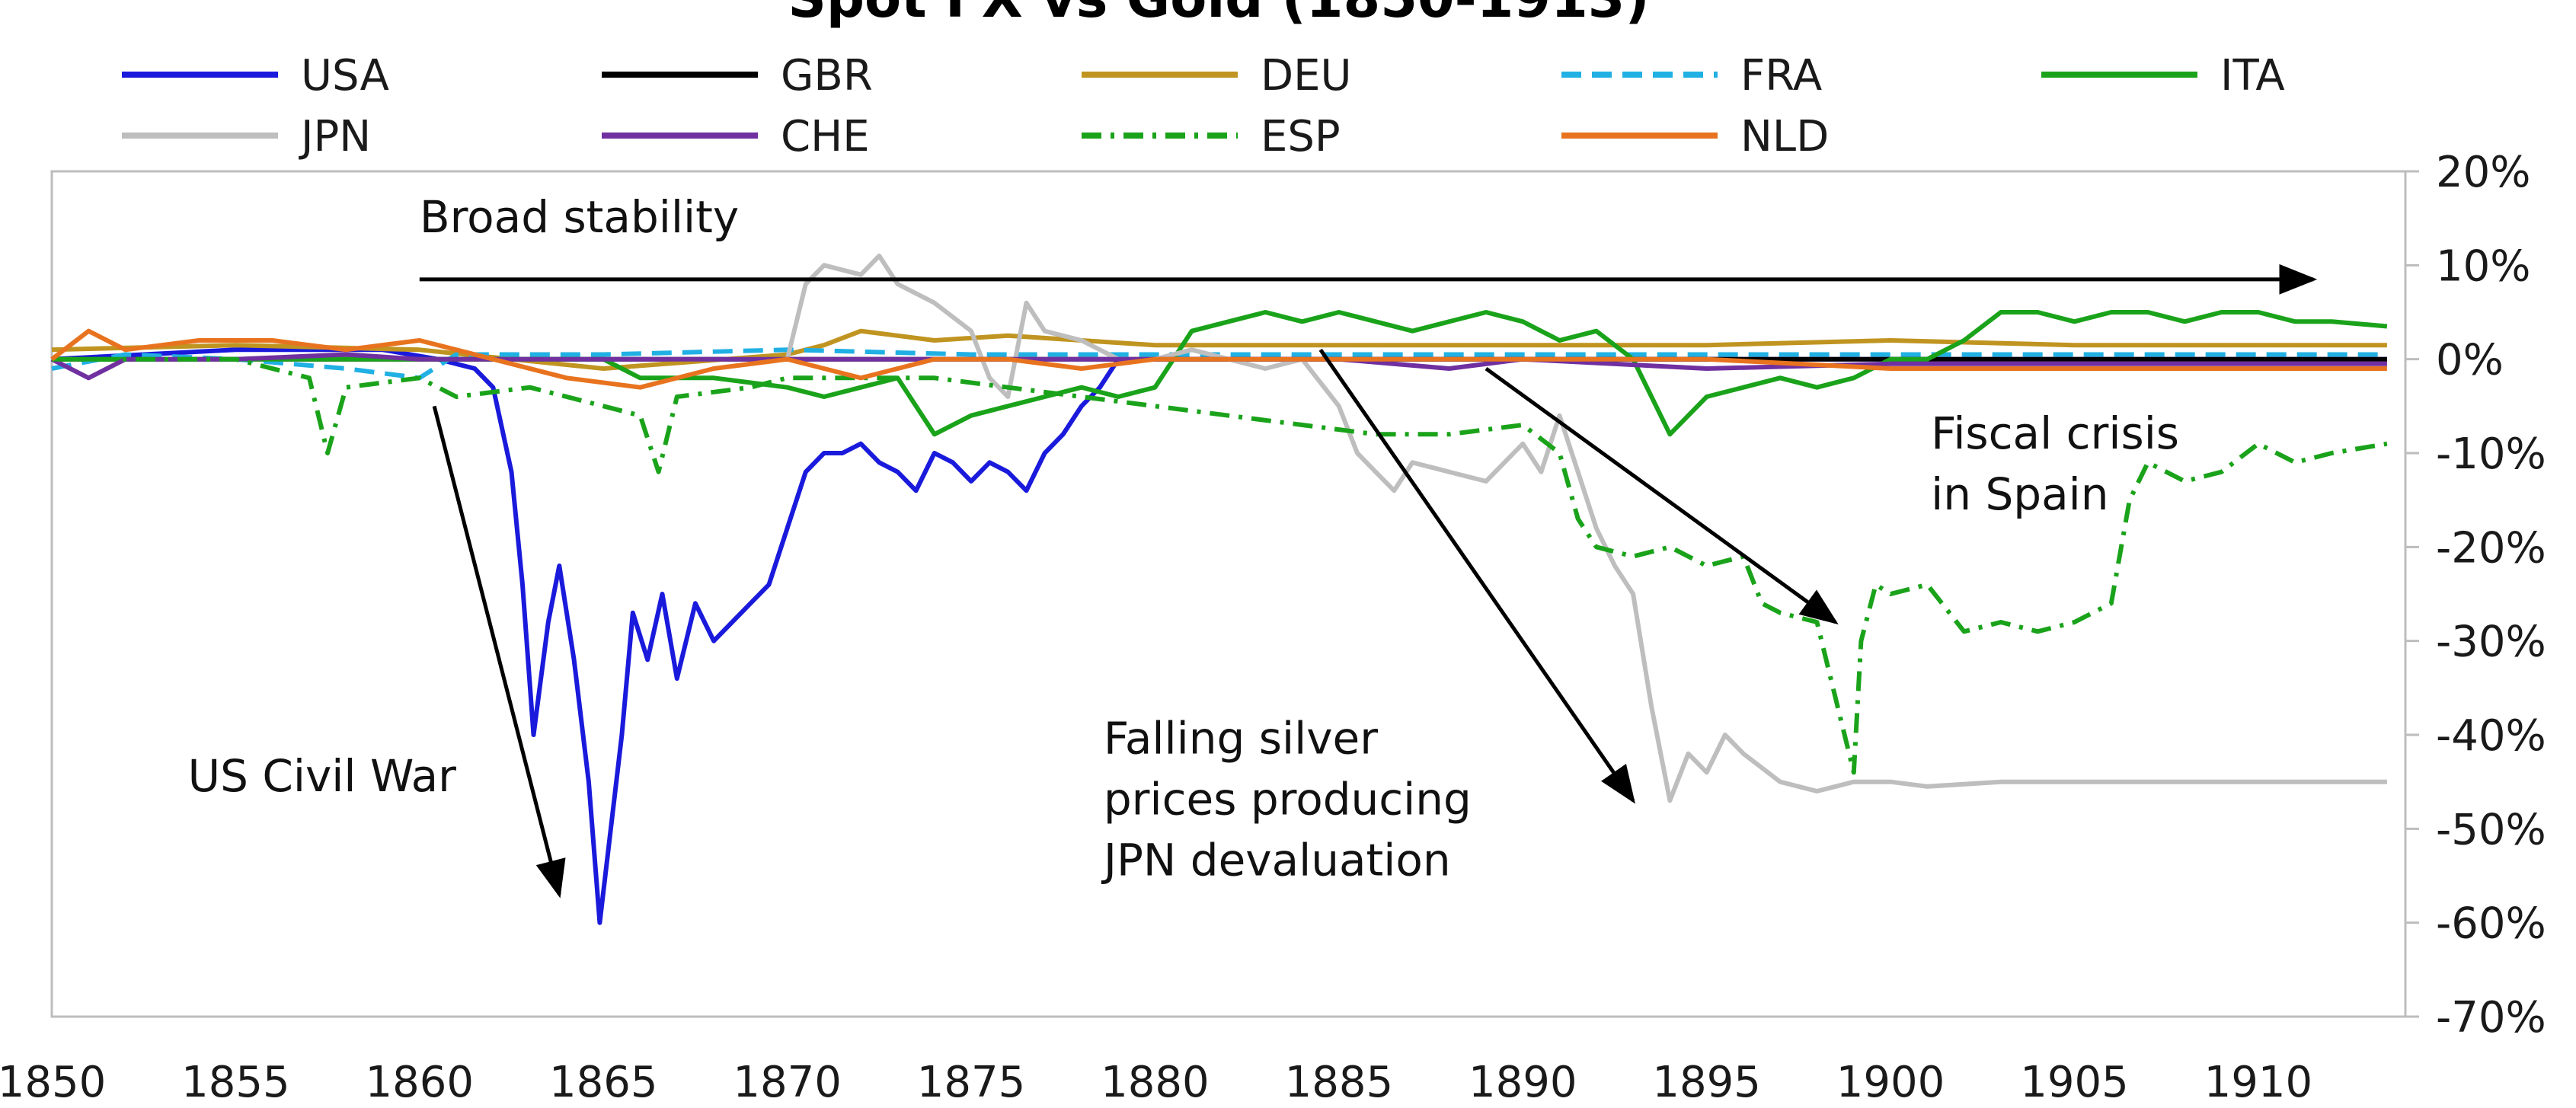 The height and width of the screenshot is (1108, 2576). I want to click on y-axis: 20% 10% 0% -10% -20% -30% -40% -50% -60% -70%, so click(2476, 595).